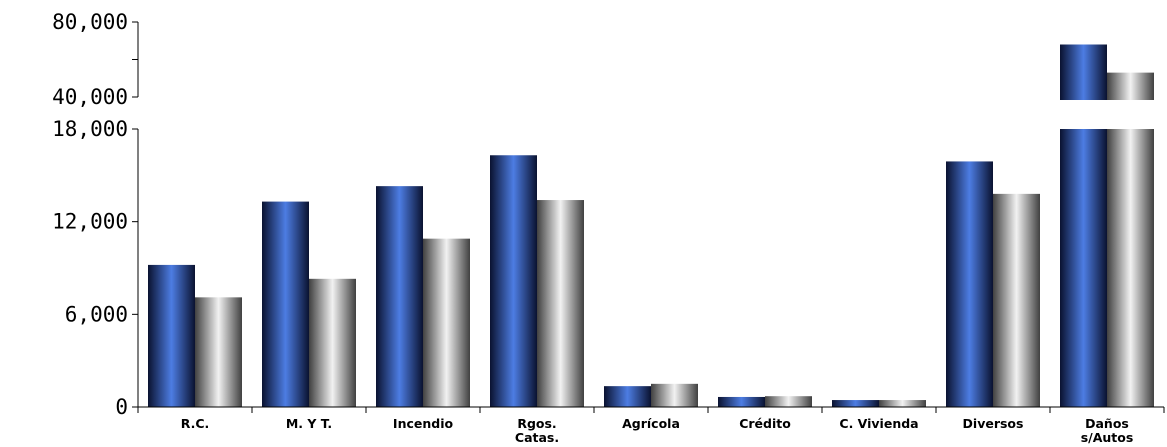  I want to click on bar-1-9-lower, so click(1083, 268).